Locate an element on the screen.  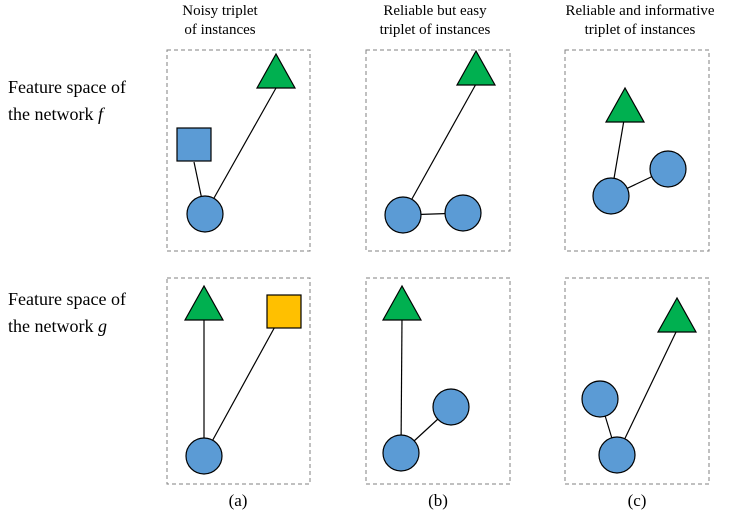
row-label-g-line2: the network g is located at coordinates (67, 326).